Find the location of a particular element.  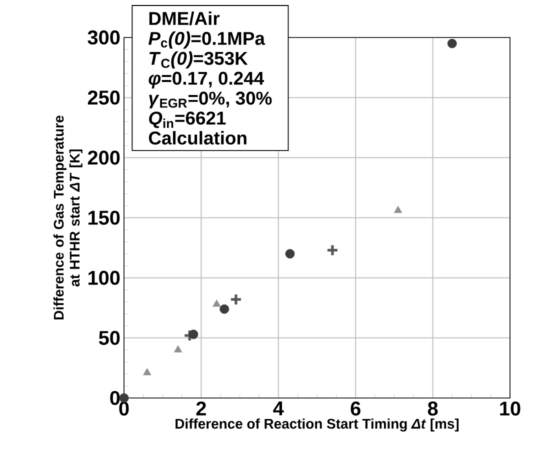

annotation: γ$_{EGR}$=0%, 30% is located at coordinates (210, 100).